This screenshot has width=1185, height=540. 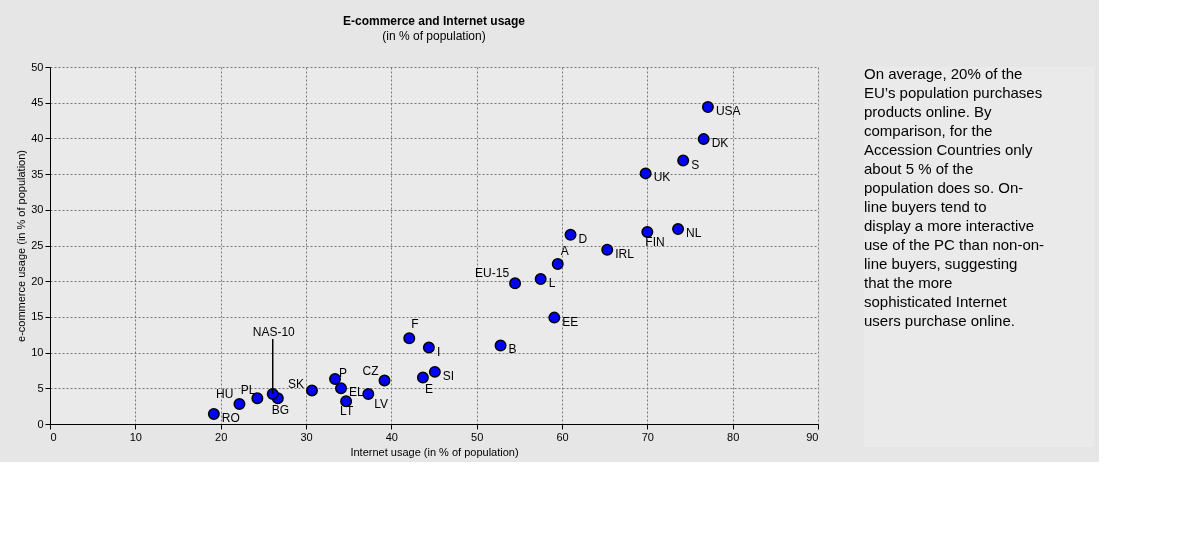 What do you see at coordinates (428, 388) in the screenshot?
I see `annotation: E` at bounding box center [428, 388].